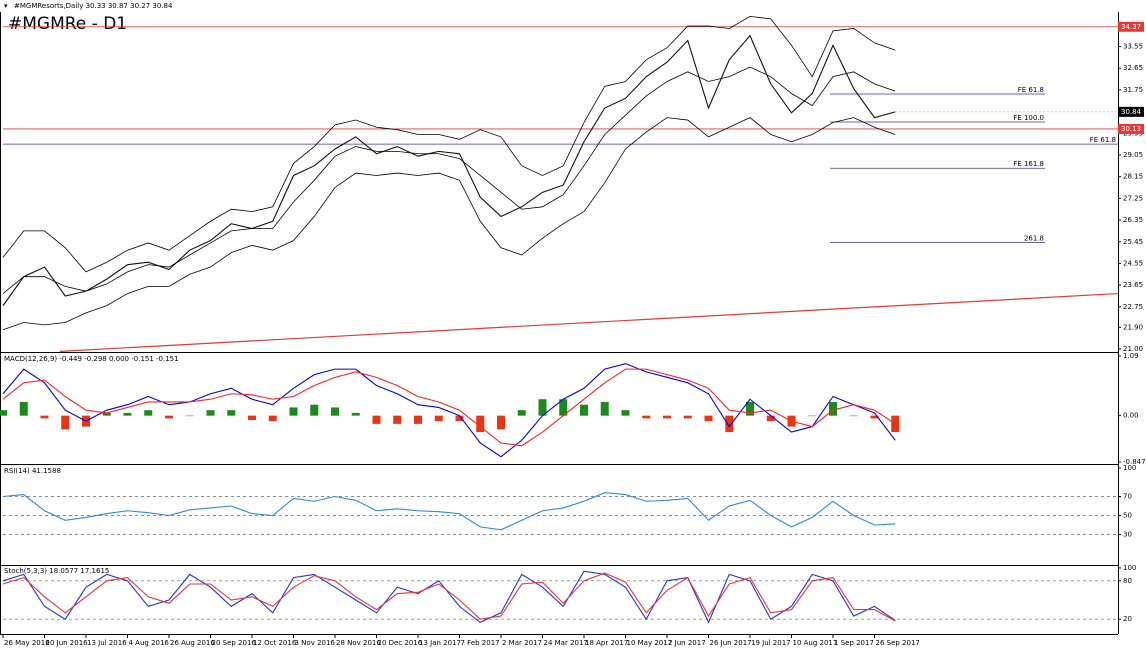 The width and height of the screenshot is (1146, 650). Describe the element at coordinates (32, 471) in the screenshot. I see `rsi-label: RSI(14) 41.1588` at that location.